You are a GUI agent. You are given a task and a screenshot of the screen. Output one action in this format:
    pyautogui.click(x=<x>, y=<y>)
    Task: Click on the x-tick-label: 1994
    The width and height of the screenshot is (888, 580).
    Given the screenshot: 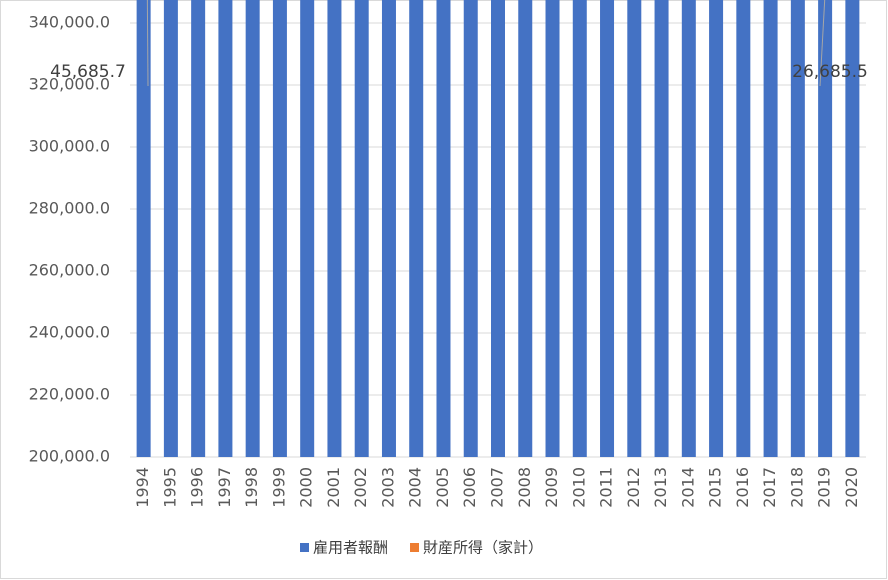 What is the action you would take?
    pyautogui.click(x=142, y=487)
    